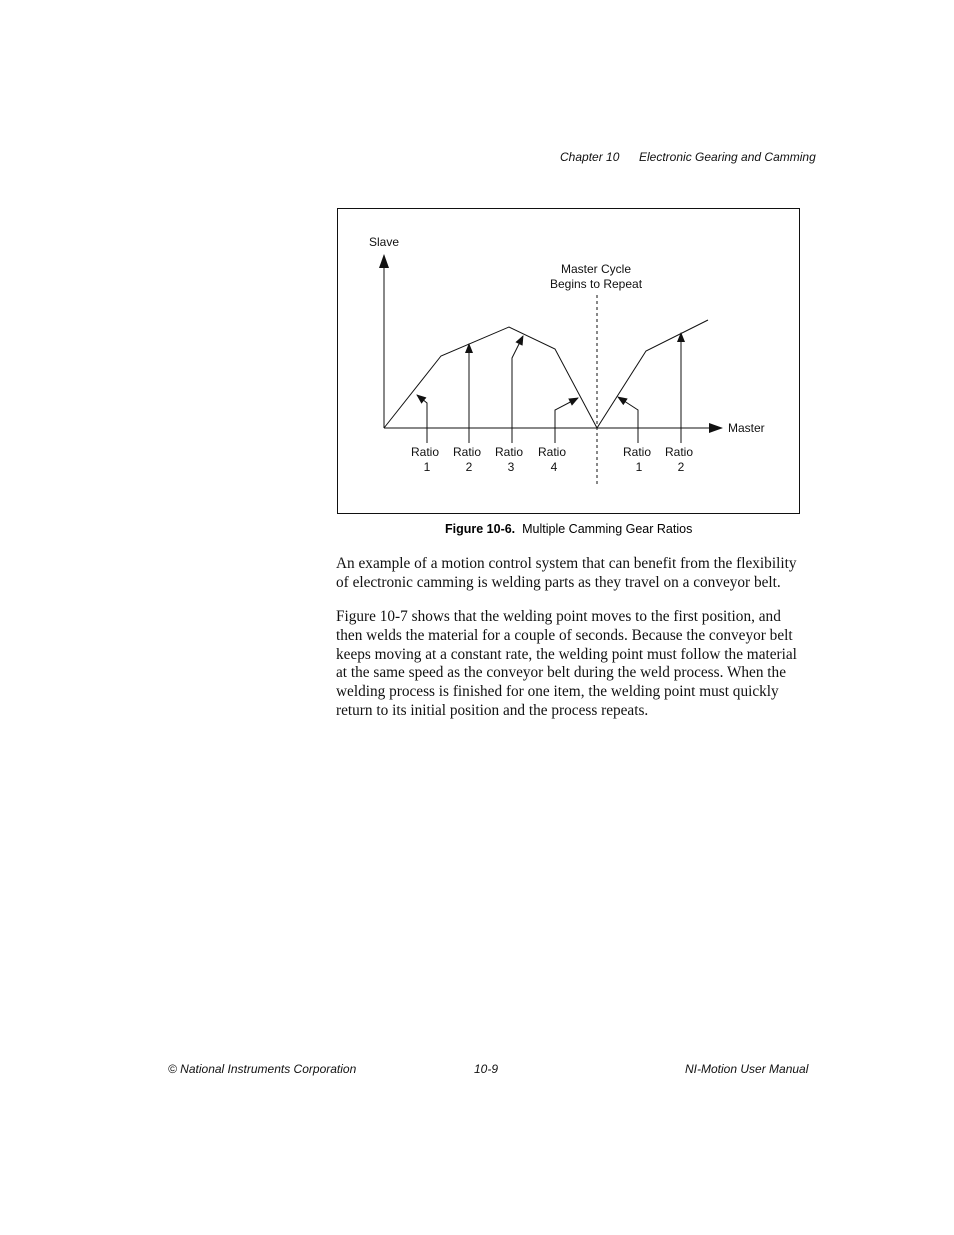 This screenshot has height=1235, width=954. What do you see at coordinates (262, 1069) in the screenshot?
I see `footer-left: © National Instruments Corporation` at bounding box center [262, 1069].